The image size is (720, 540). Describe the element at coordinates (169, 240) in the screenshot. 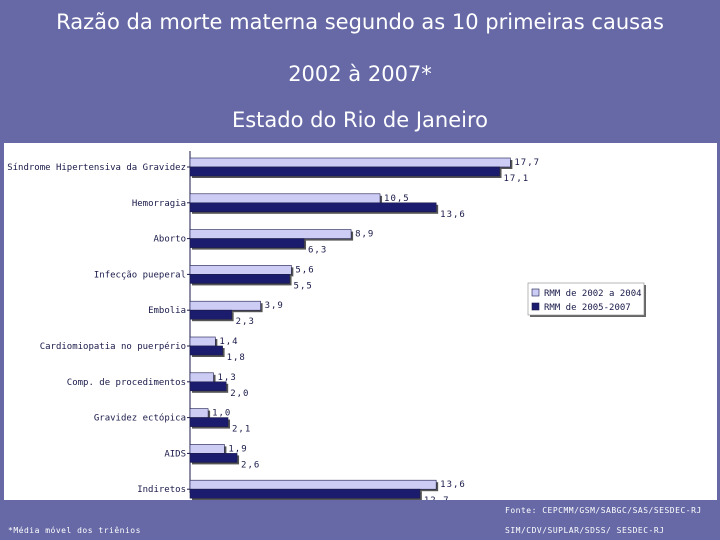

I see `category-label: Aborto` at that location.